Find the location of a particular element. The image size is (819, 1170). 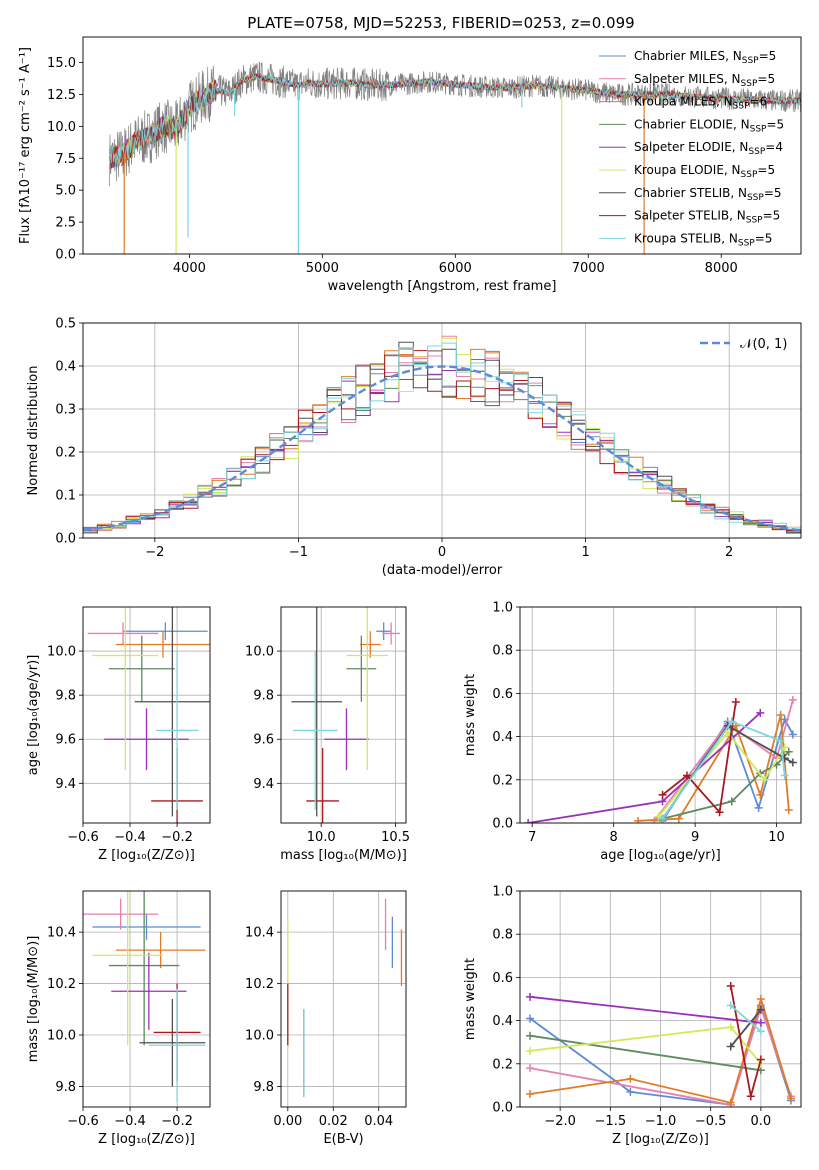

spectrum-plot-area is located at coordinates (455, 157).